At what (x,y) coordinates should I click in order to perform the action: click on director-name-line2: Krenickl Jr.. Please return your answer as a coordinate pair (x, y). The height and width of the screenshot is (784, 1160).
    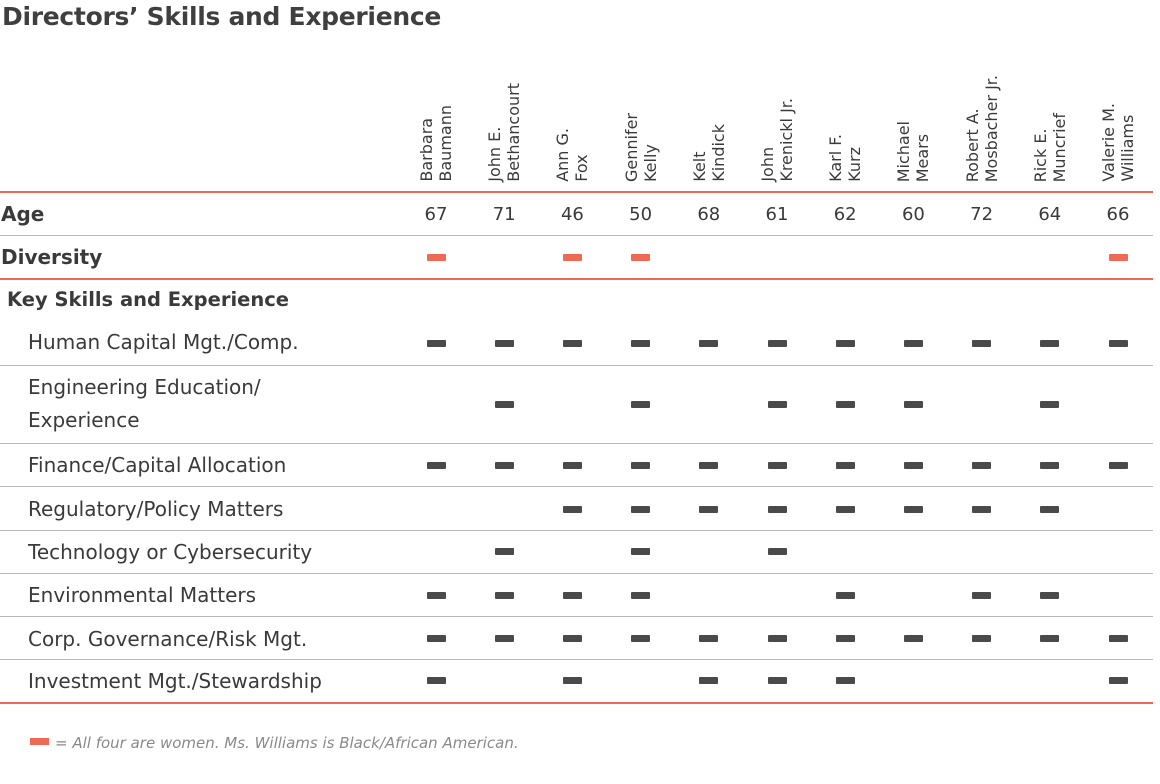
    Looking at the image, I should click on (786, 140).